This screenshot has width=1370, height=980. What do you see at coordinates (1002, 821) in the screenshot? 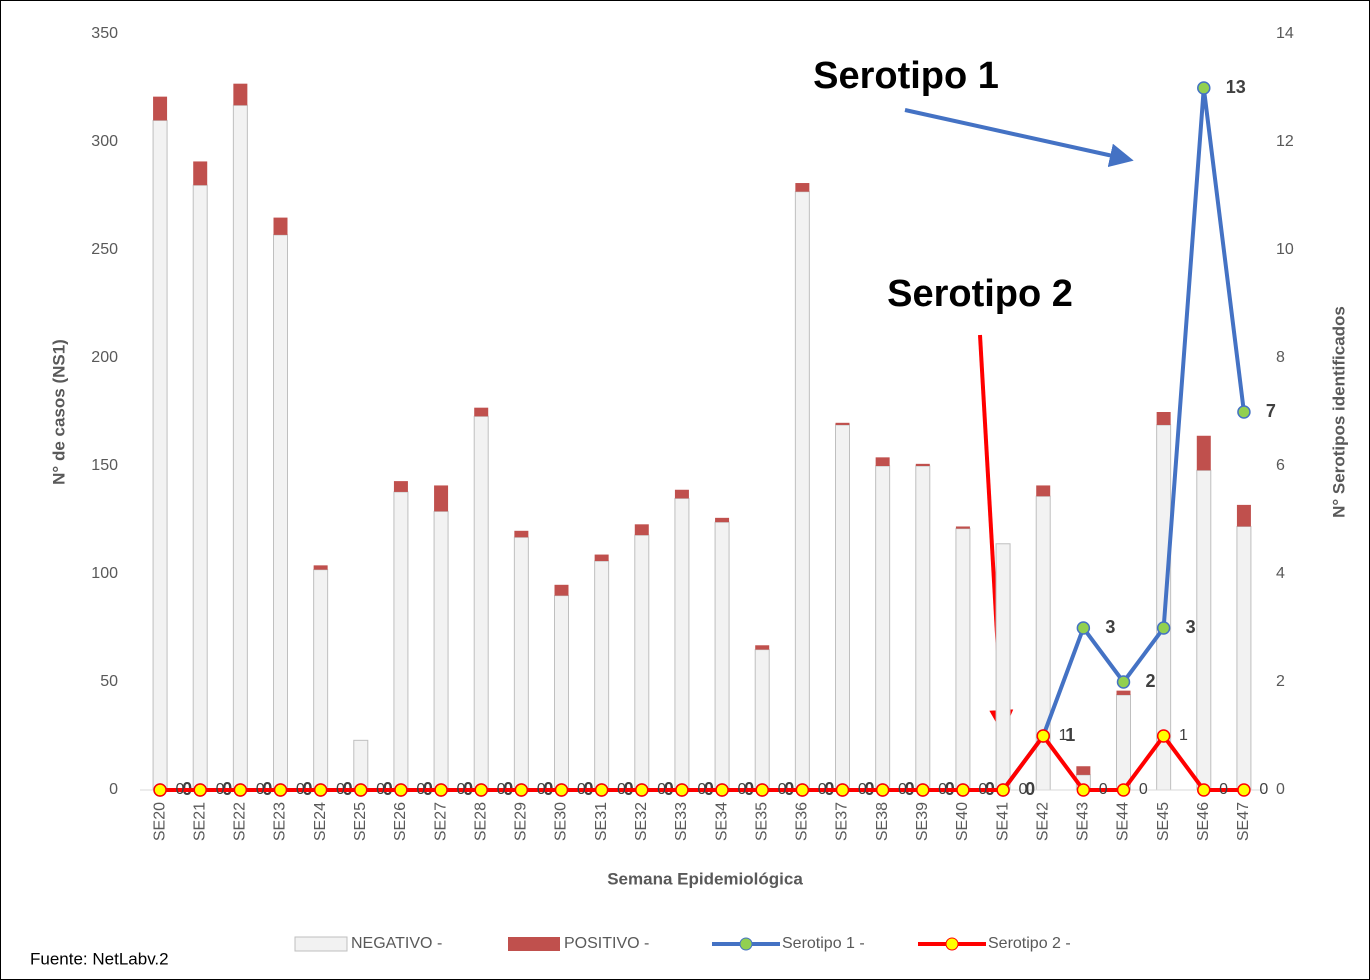
I see `x-tick-label: SE41` at bounding box center [1002, 821].